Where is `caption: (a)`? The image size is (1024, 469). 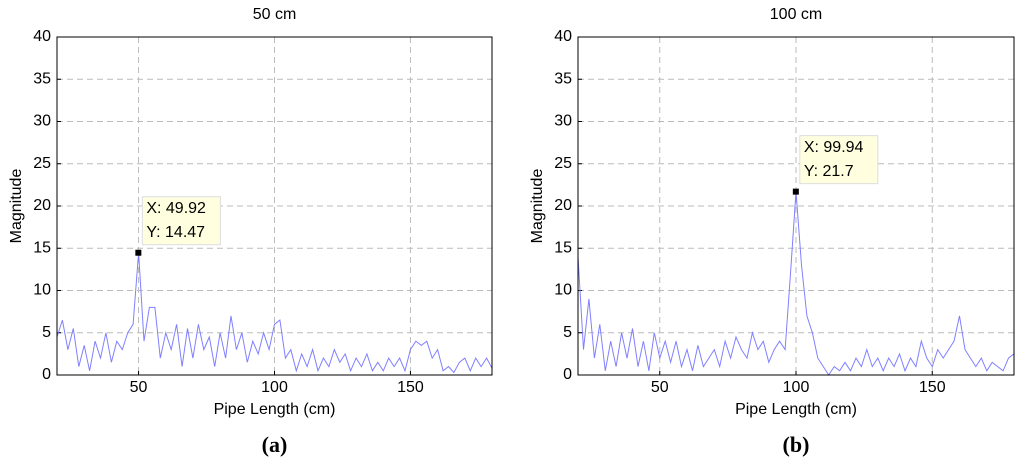 caption: (a) is located at coordinates (275, 444).